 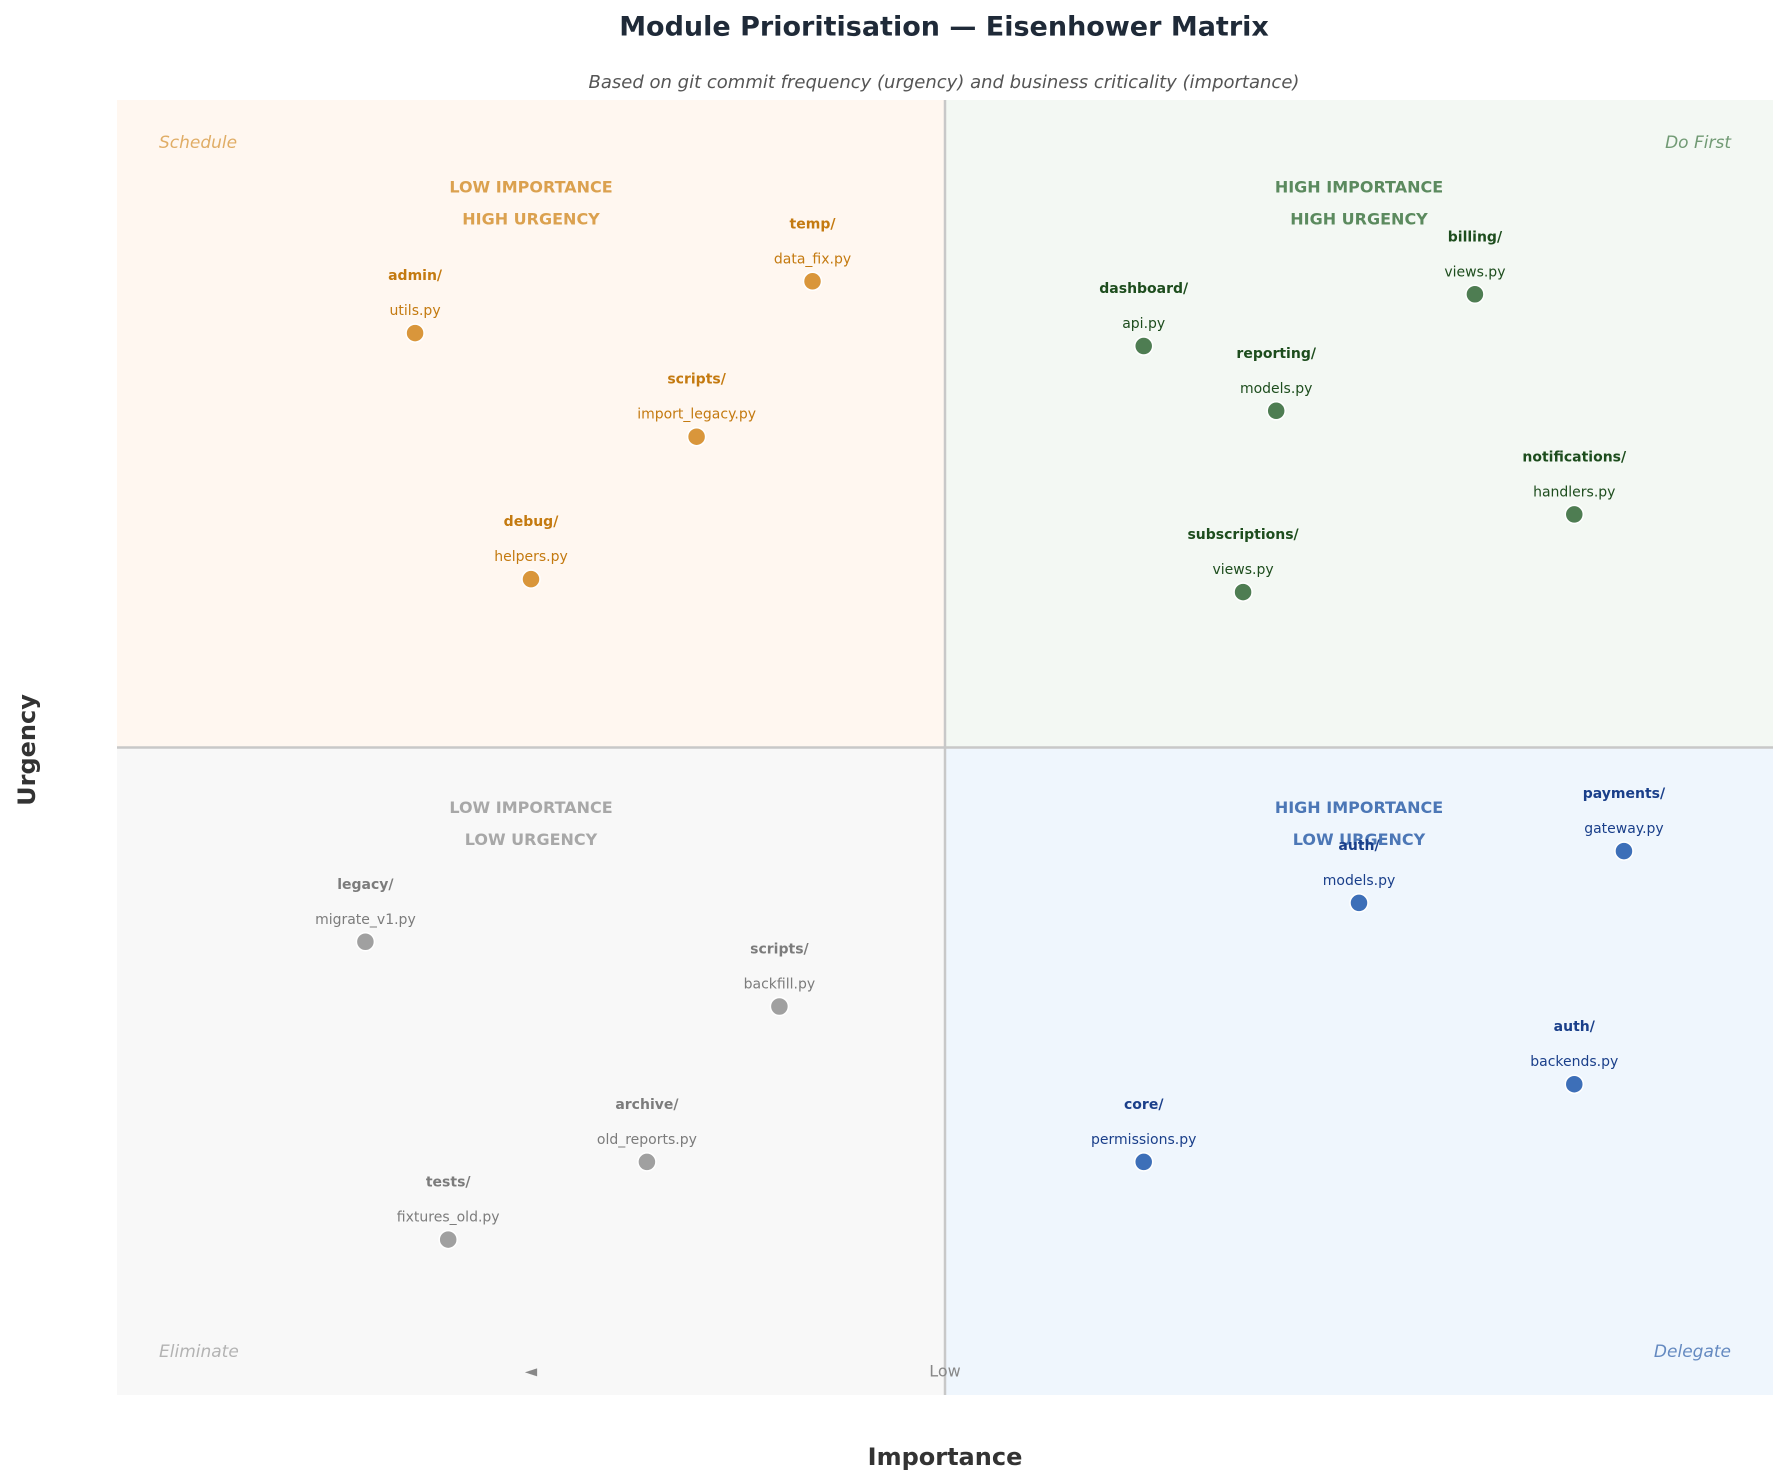 What do you see at coordinates (647, 1140) in the screenshot?
I see `point-file-label: old_reports.py` at bounding box center [647, 1140].